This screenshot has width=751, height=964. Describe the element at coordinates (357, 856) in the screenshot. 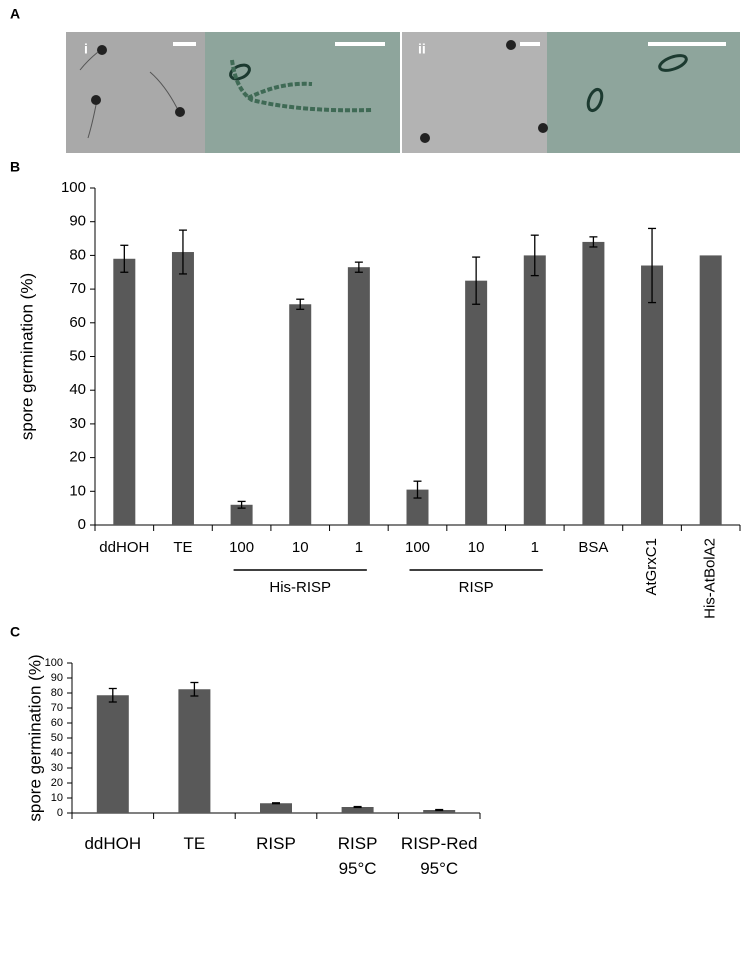

I see `x-tick-label: RISP 95°C` at that location.